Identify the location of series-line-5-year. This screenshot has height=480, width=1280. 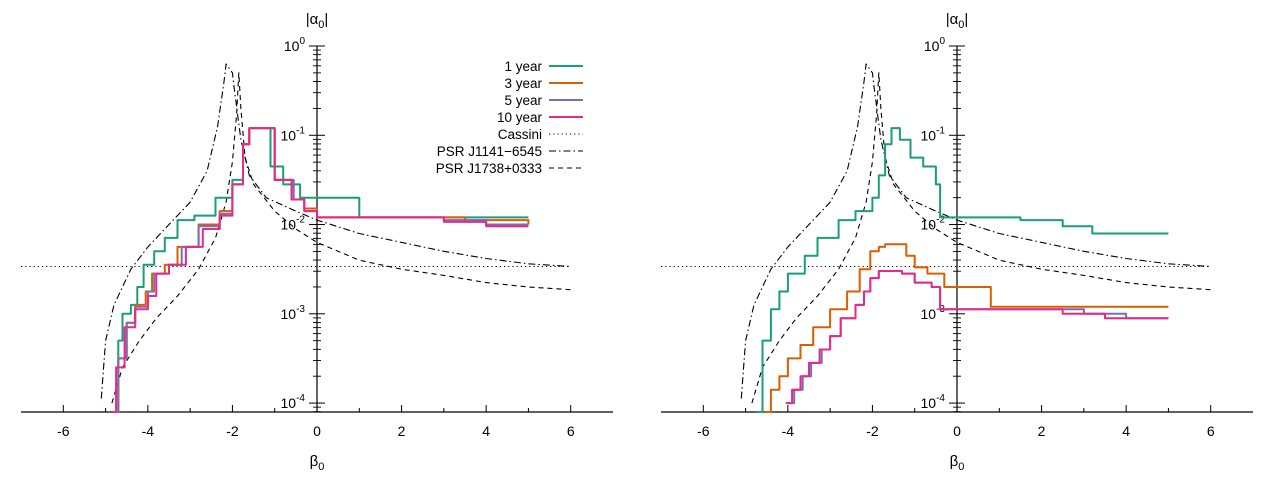
(978, 337).